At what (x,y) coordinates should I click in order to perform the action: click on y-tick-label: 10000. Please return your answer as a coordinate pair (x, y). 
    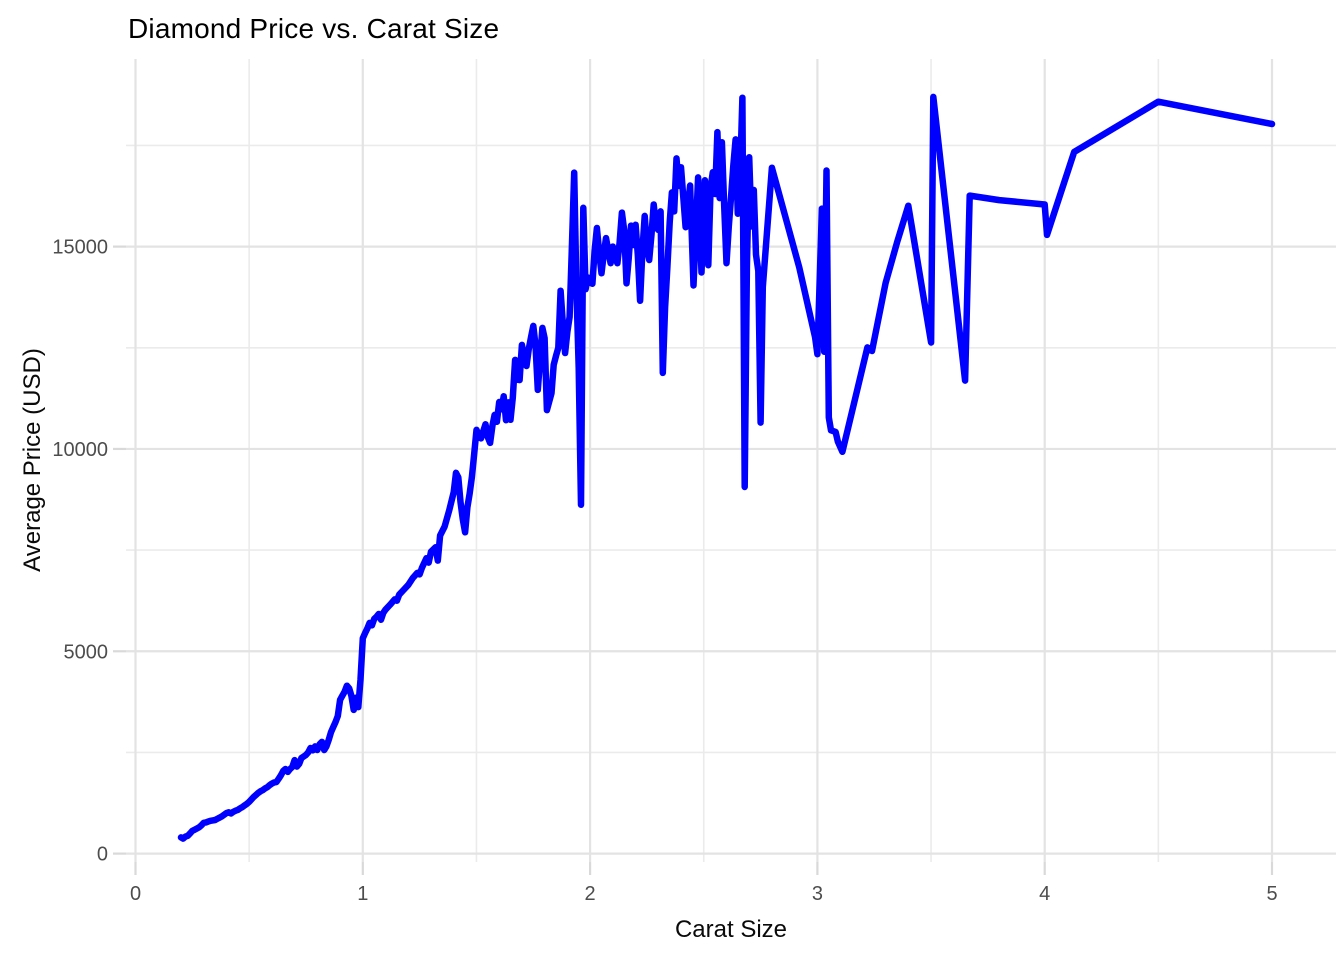
    Looking at the image, I should click on (80, 450).